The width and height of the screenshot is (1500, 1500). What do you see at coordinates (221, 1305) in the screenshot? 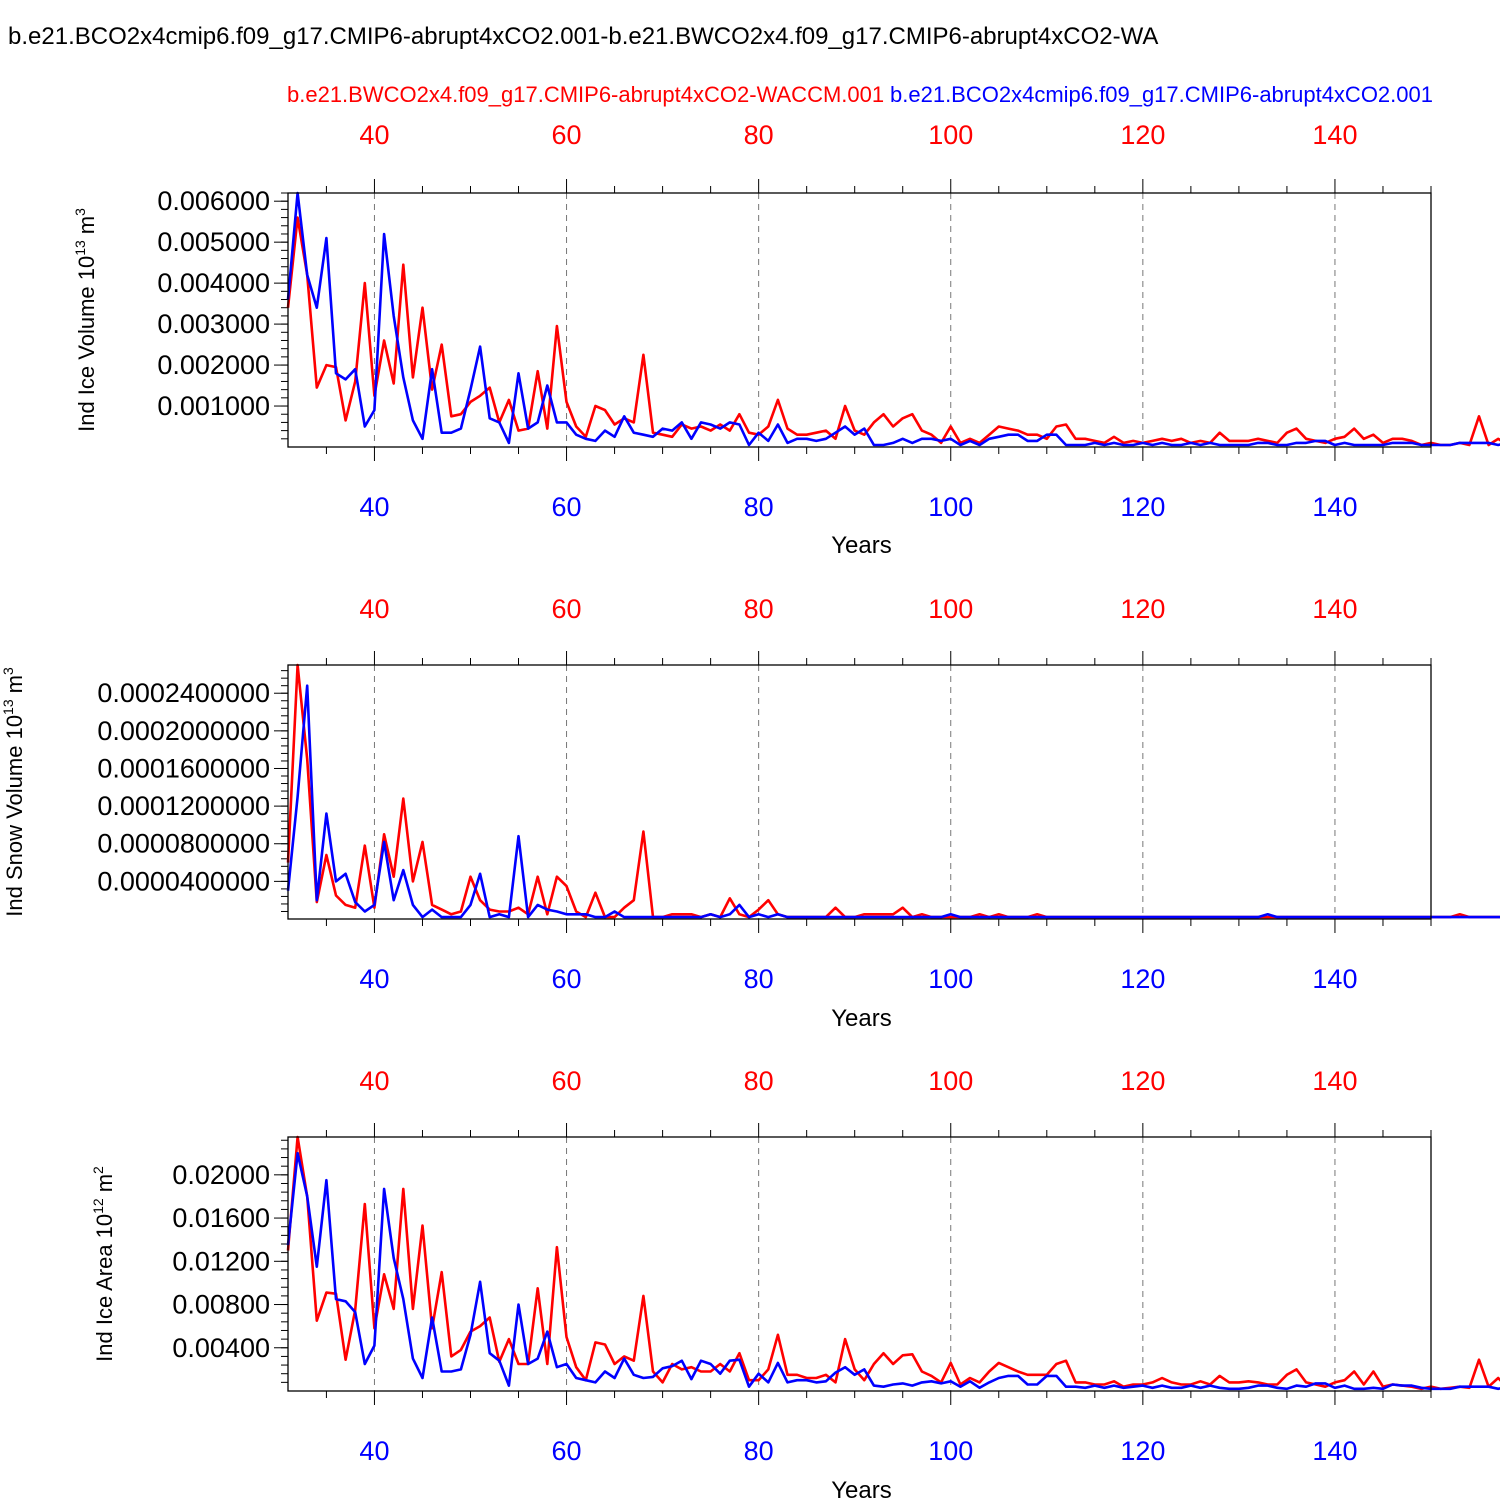
I see `y-tick-label: 0.00800` at bounding box center [221, 1305].